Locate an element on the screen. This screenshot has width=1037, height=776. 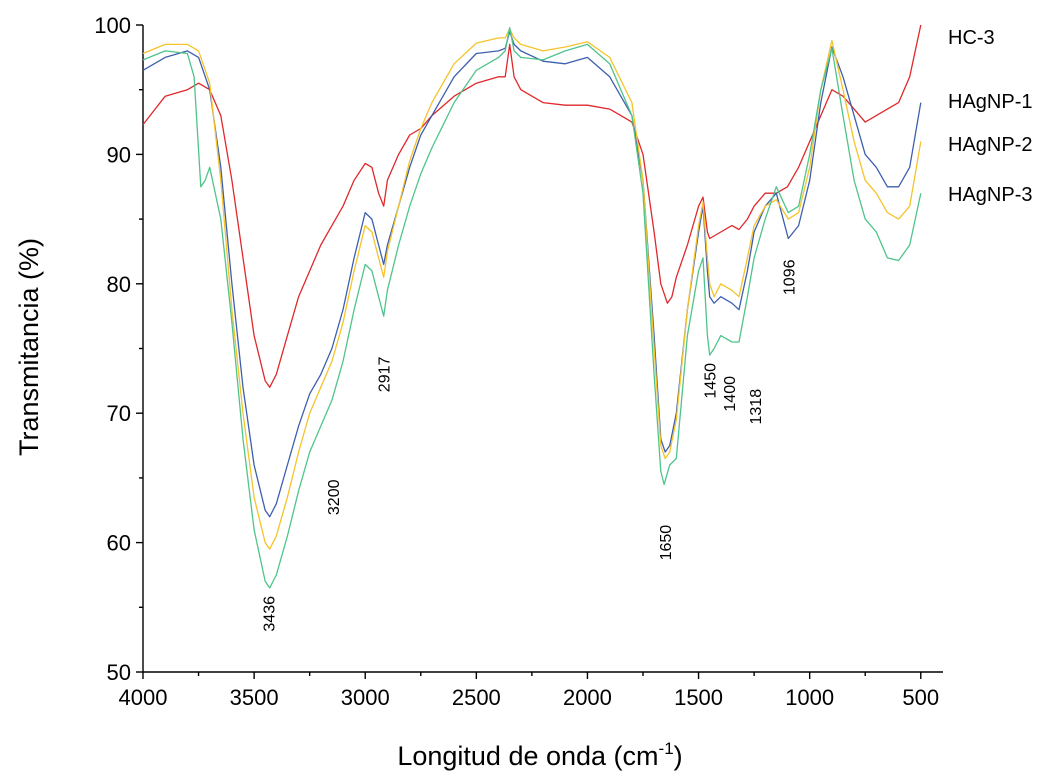
x-tick-label: 2000 is located at coordinates (587, 697).